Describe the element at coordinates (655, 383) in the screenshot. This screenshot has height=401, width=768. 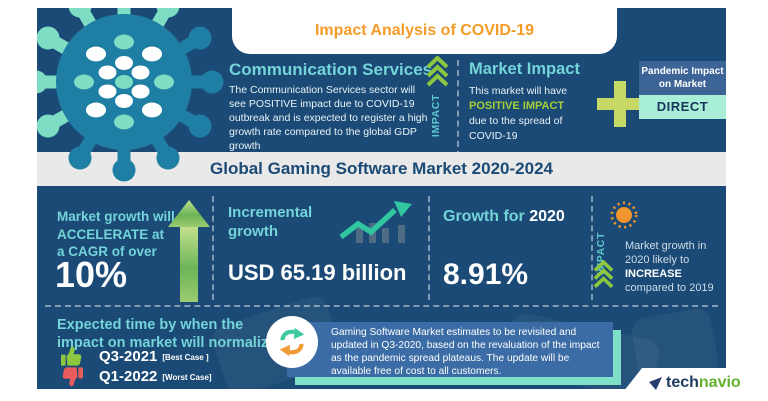
I see `technavio-triangle-icon` at that location.